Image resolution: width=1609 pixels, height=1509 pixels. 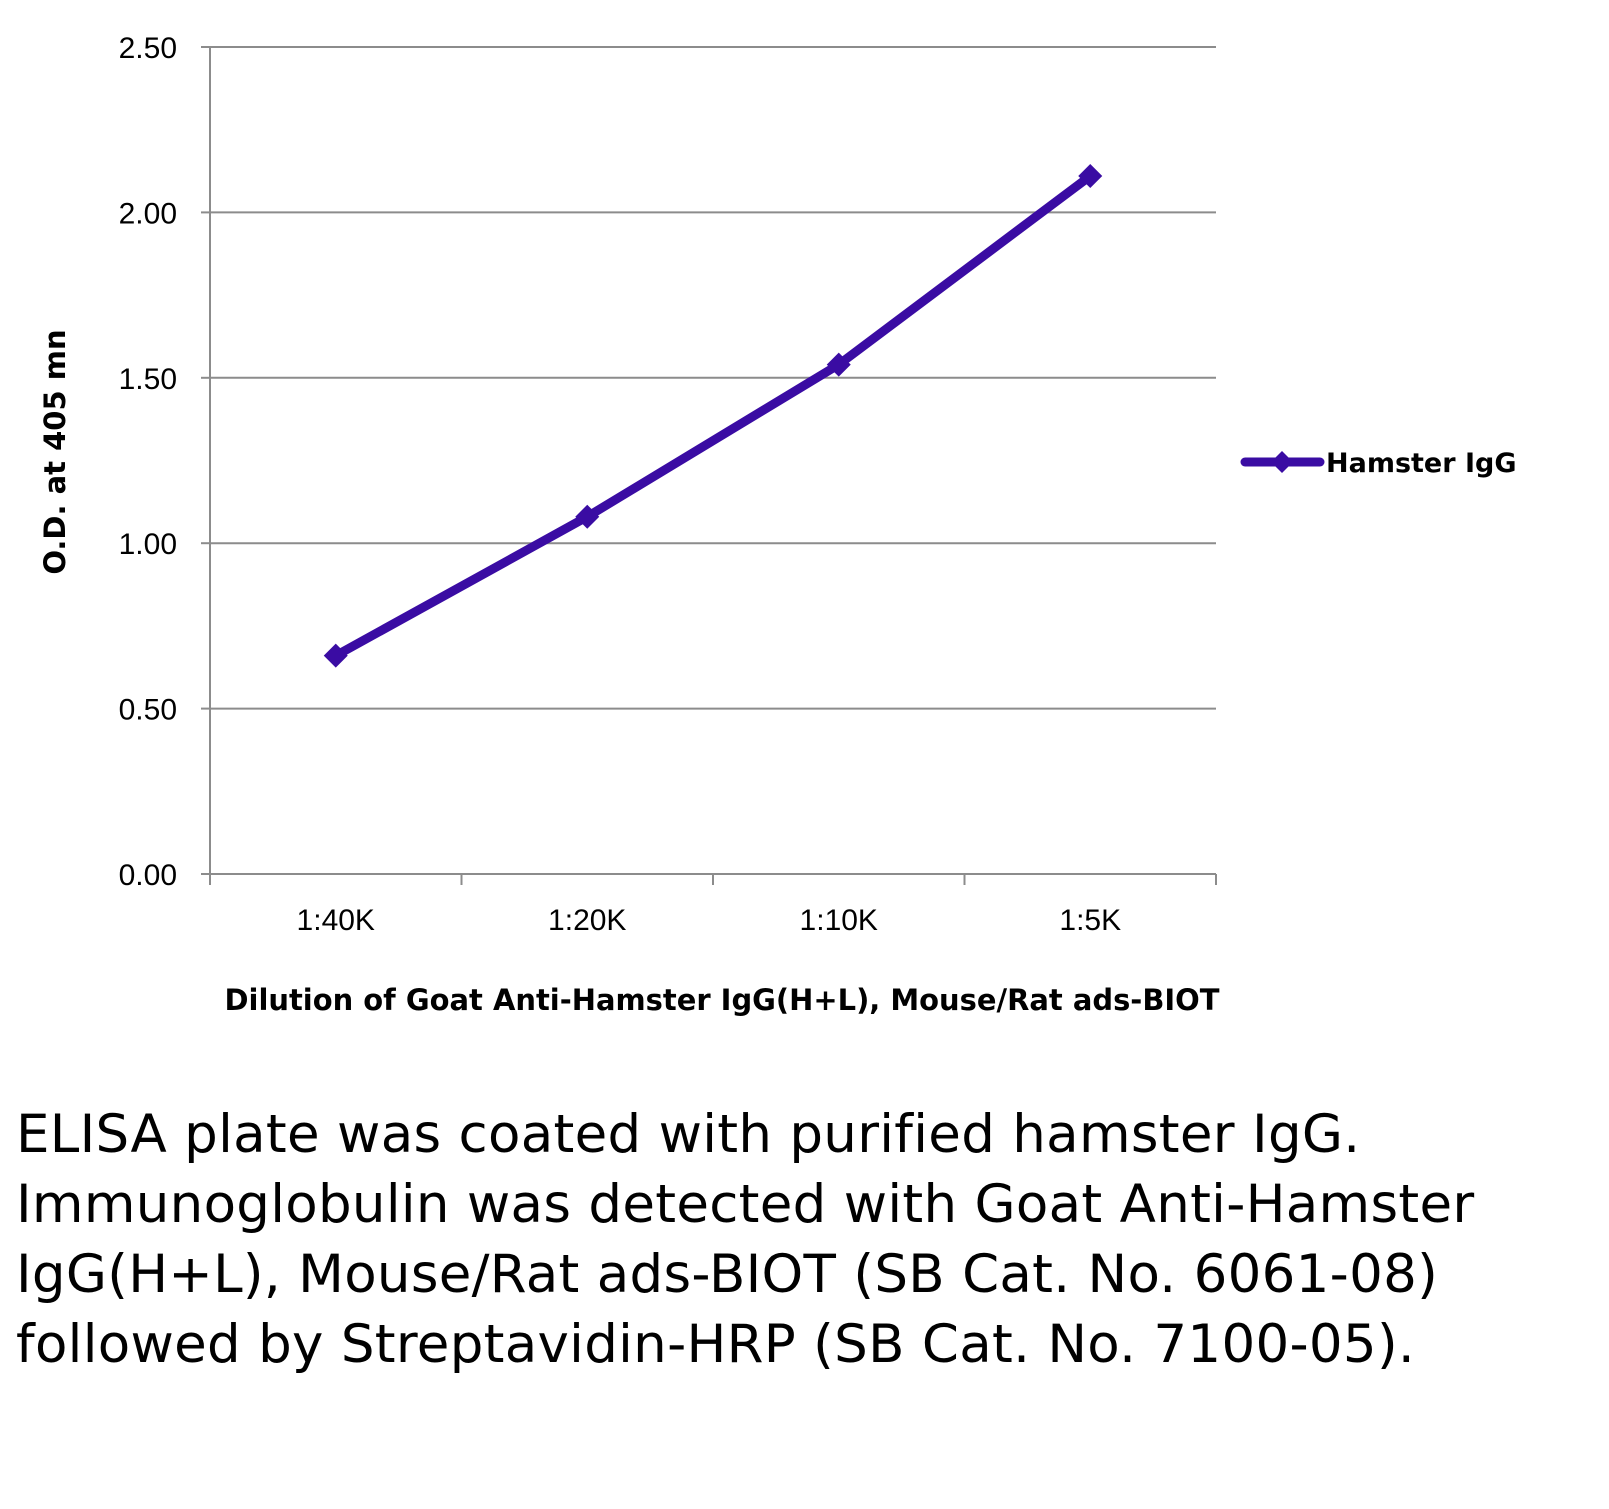 I want to click on y-axis-title: O.D. at 405 mn, so click(x=55, y=451).